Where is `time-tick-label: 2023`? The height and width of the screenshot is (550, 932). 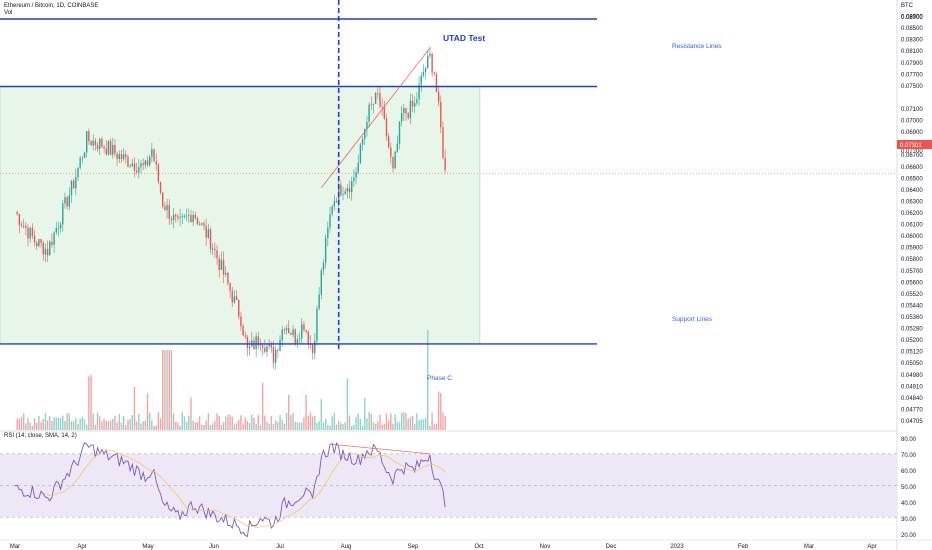
time-tick-label: 2023 is located at coordinates (677, 547).